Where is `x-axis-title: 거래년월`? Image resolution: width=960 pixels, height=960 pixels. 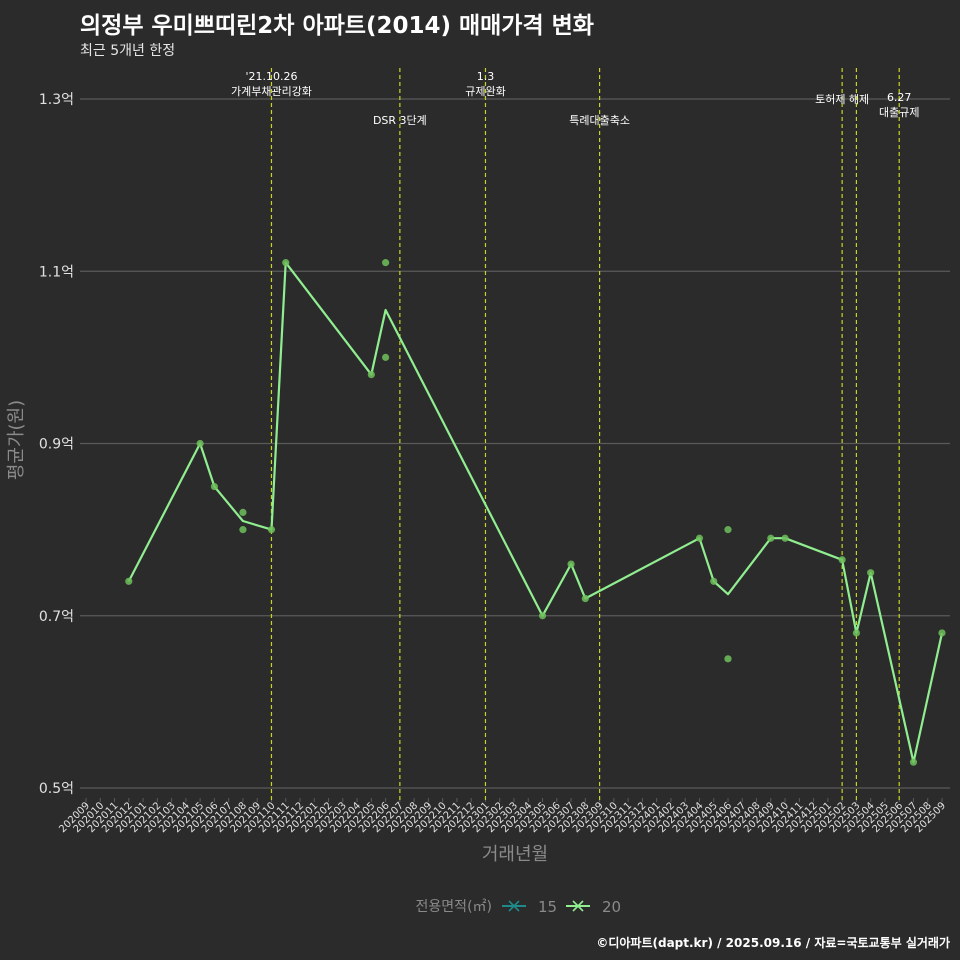 x-axis-title: 거래년월 is located at coordinates (515, 854).